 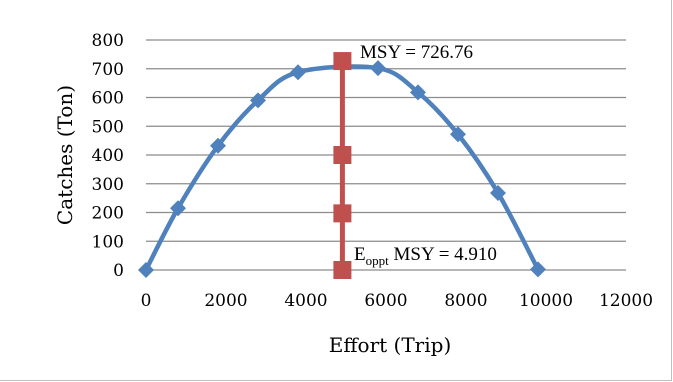 I want to click on x-tick-label: 0, so click(x=146, y=301).